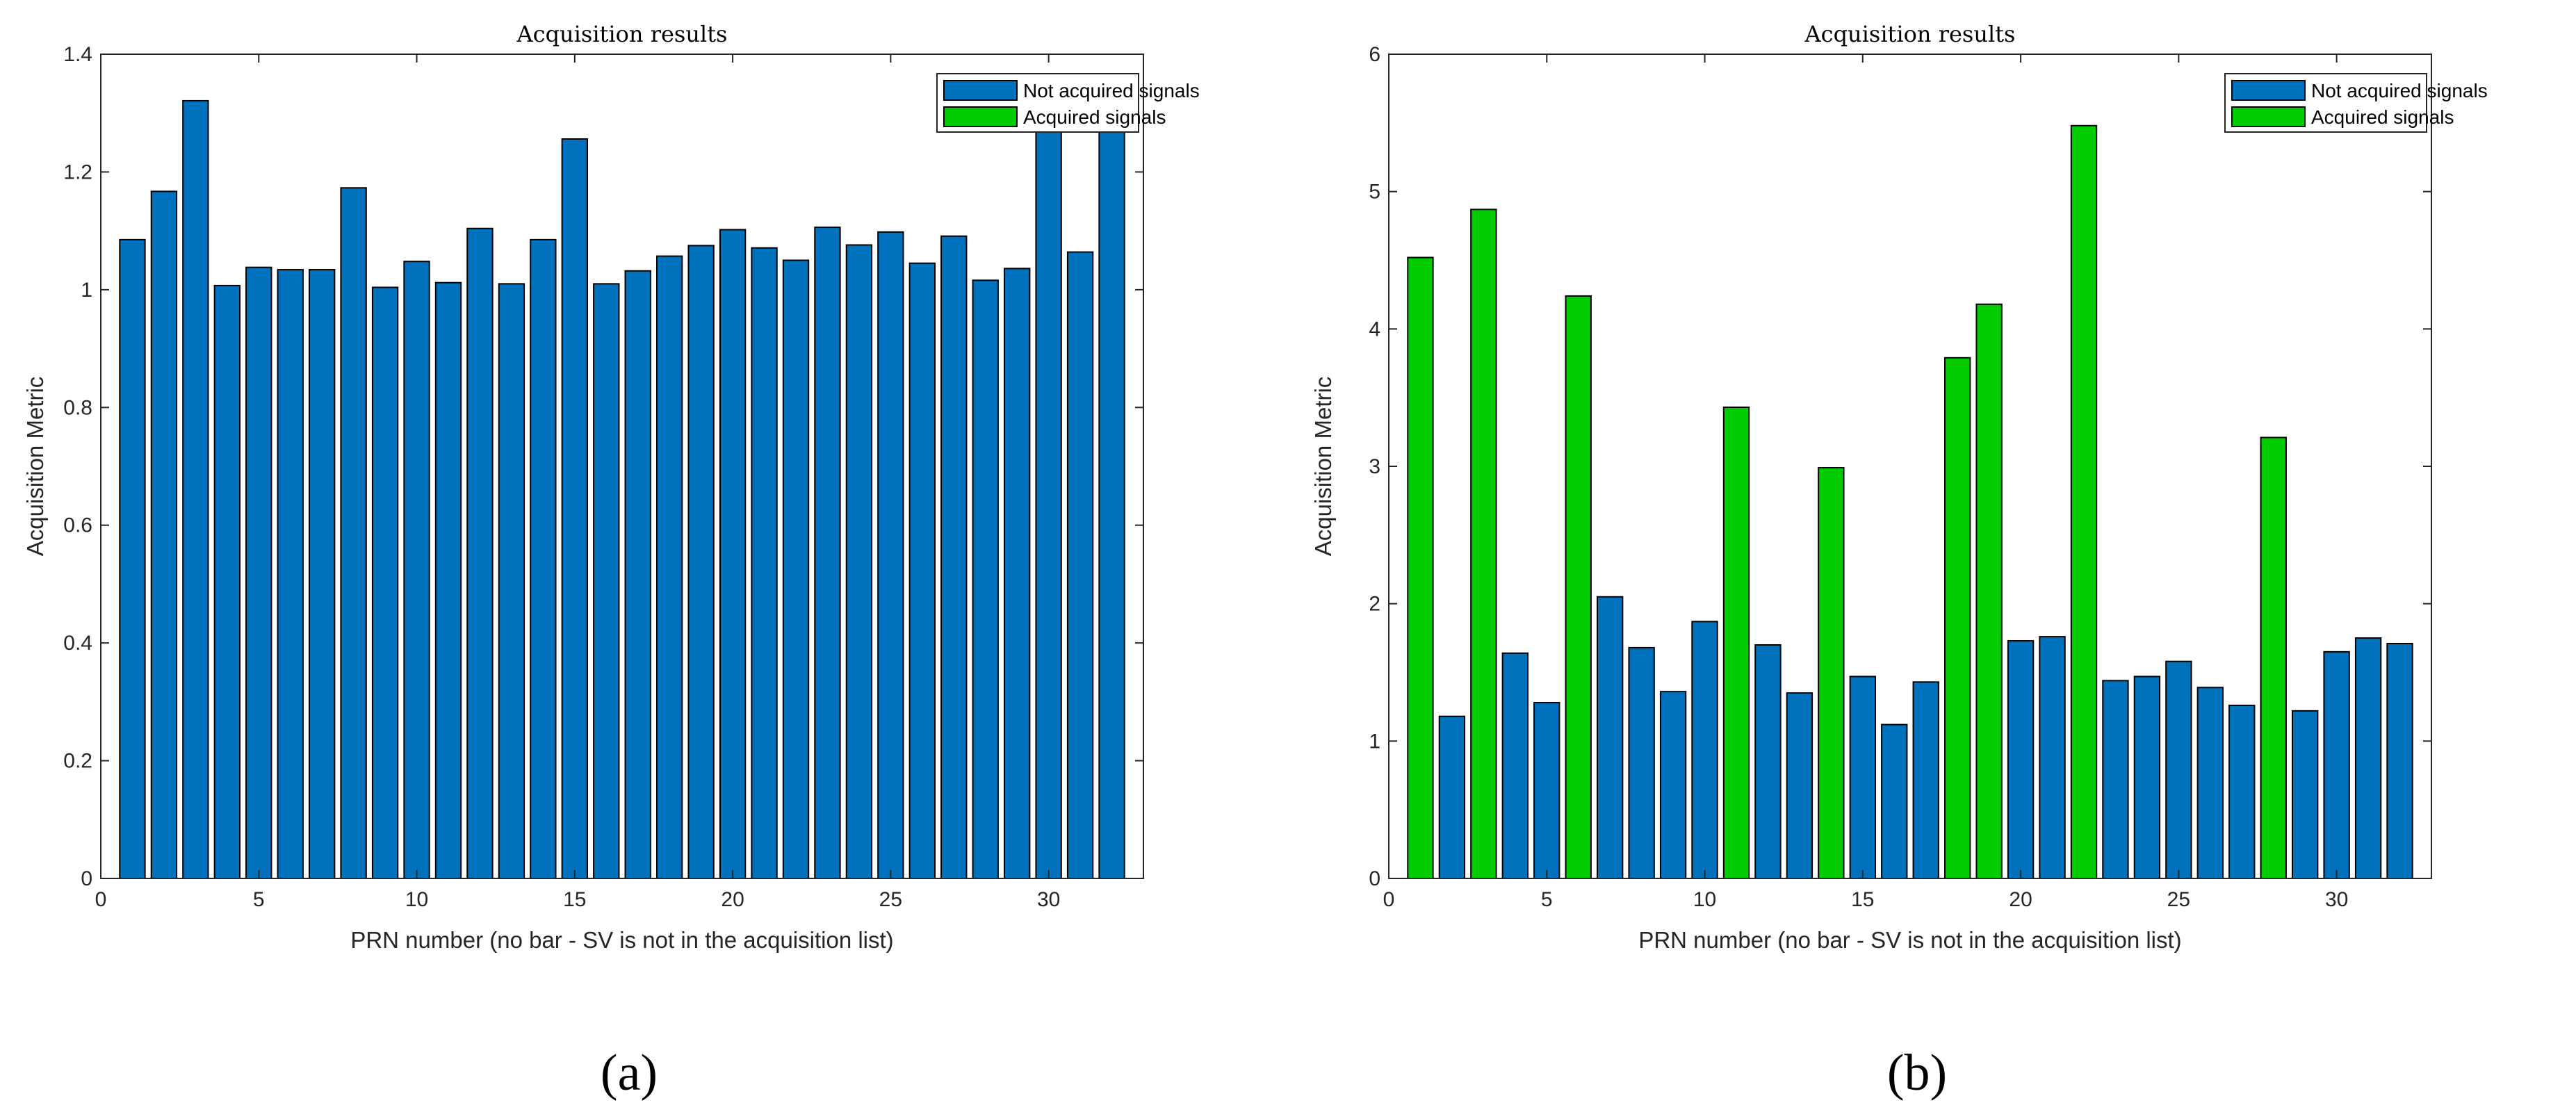  Describe the element at coordinates (77, 172) in the screenshot. I see `y-tick-label: 1.2` at that location.